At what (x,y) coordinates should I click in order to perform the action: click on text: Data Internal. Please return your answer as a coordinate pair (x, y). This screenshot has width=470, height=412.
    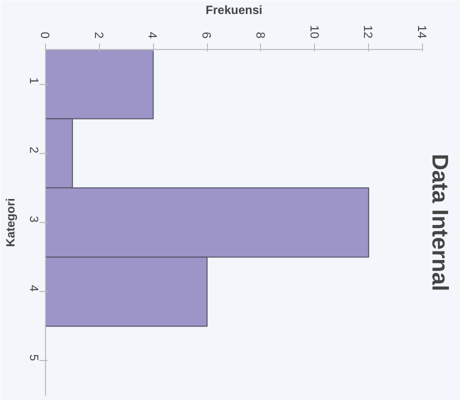
    Looking at the image, I should click on (441, 223).